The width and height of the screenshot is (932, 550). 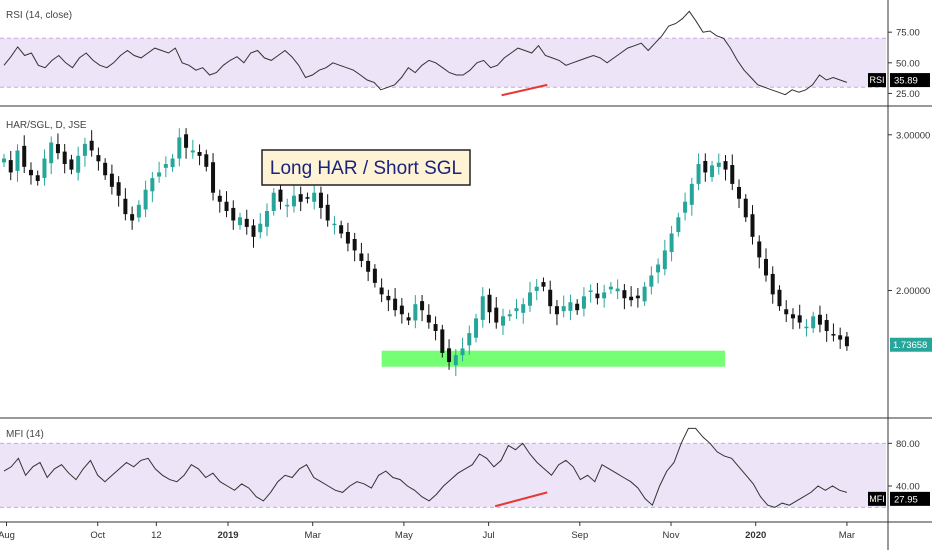 What do you see at coordinates (906, 81) in the screenshot?
I see `rsi-last-value: 35.89` at bounding box center [906, 81].